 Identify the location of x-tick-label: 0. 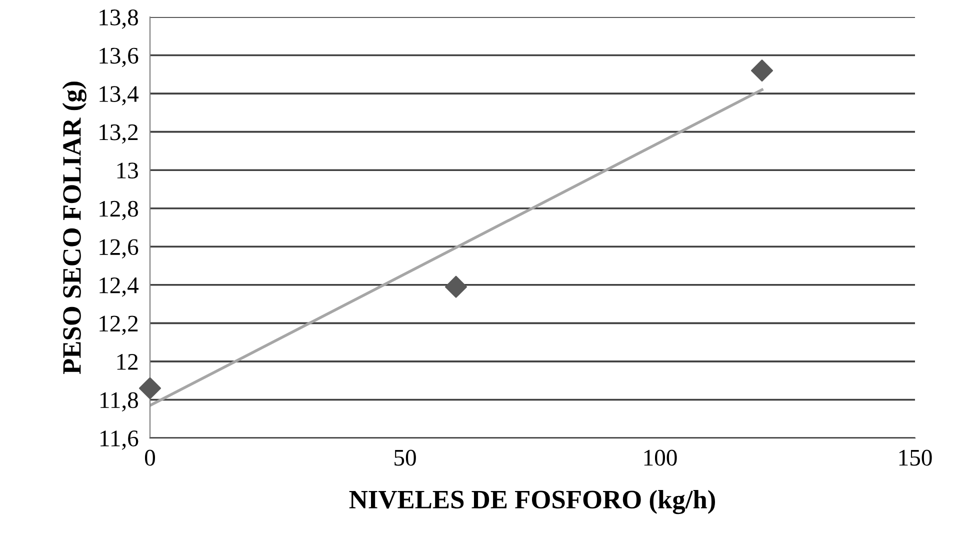
(150, 458).